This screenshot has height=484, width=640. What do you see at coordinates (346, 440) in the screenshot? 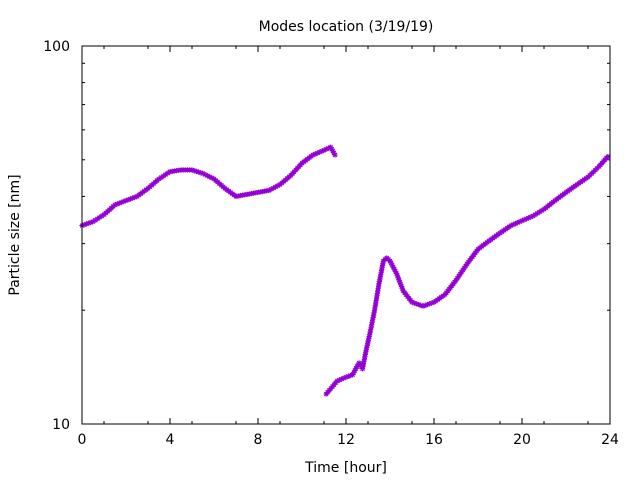
I see `x-tick-label: 12` at bounding box center [346, 440].